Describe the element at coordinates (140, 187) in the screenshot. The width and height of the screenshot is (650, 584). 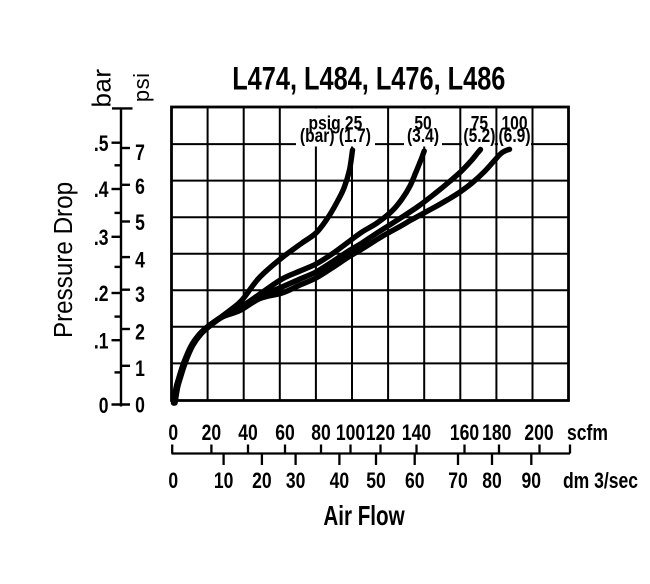
I see `svg-text: 6` at that location.